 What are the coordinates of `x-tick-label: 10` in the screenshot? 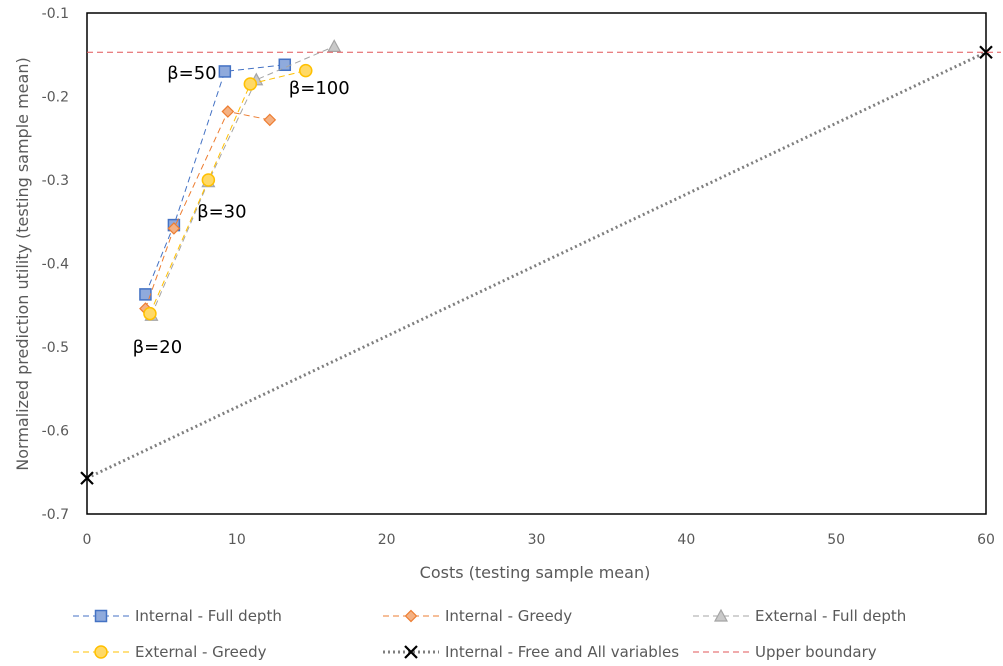 It's located at (237, 540).